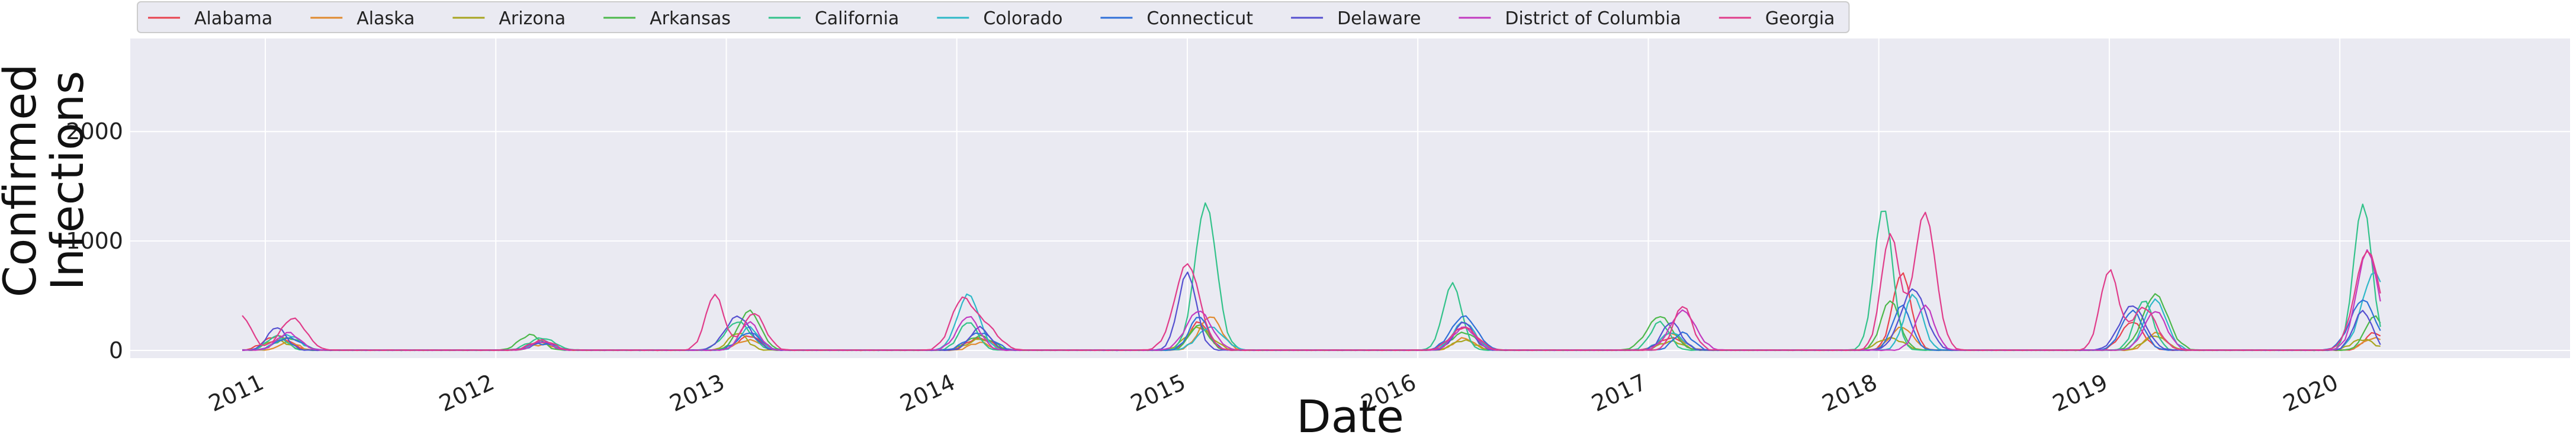 This screenshot has height=441, width=2576. Describe the element at coordinates (1379, 18) in the screenshot. I see `legend-entry-label: Delaware` at that location.